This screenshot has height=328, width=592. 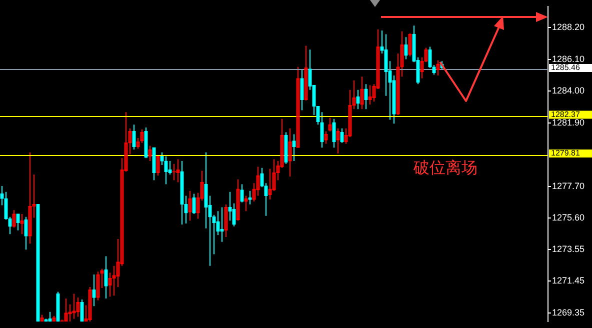 What do you see at coordinates (565, 115) in the screenshot?
I see `ref-line-label: 1282.37` at bounding box center [565, 115].